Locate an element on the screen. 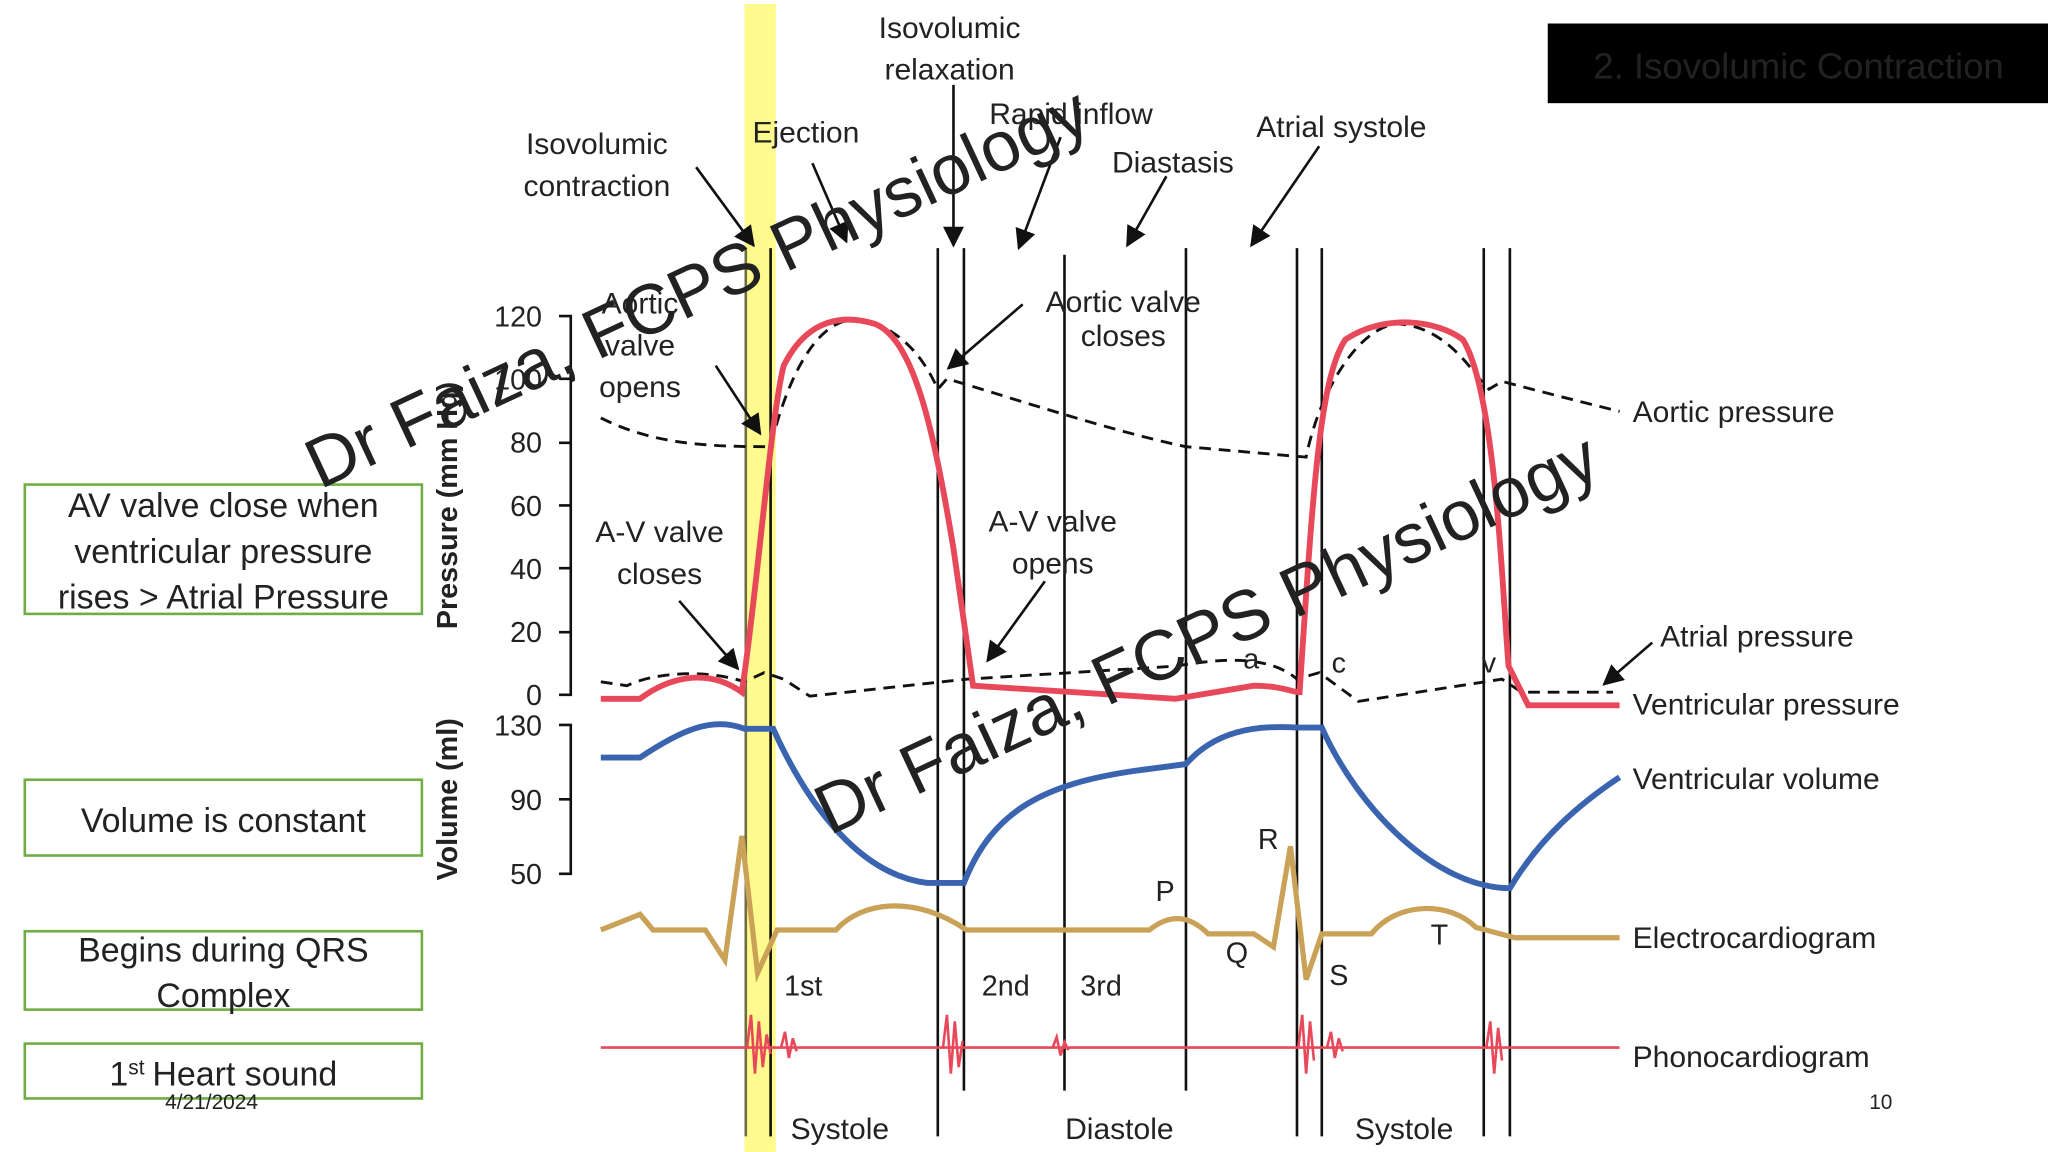  note-text: AV valve close when is located at coordinates (223, 506).